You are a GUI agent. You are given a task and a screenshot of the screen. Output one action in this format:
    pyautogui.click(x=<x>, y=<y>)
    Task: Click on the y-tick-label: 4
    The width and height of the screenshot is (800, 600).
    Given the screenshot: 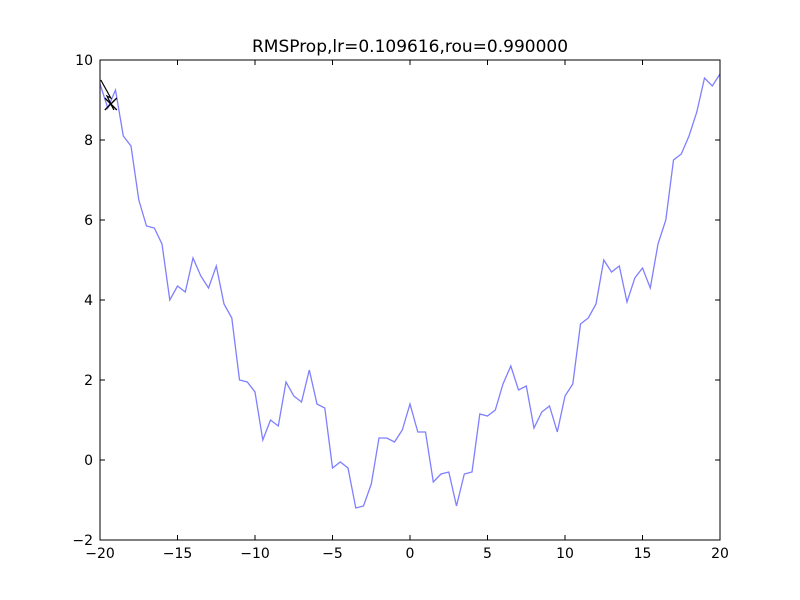 What is the action you would take?
    pyautogui.click(x=88, y=301)
    